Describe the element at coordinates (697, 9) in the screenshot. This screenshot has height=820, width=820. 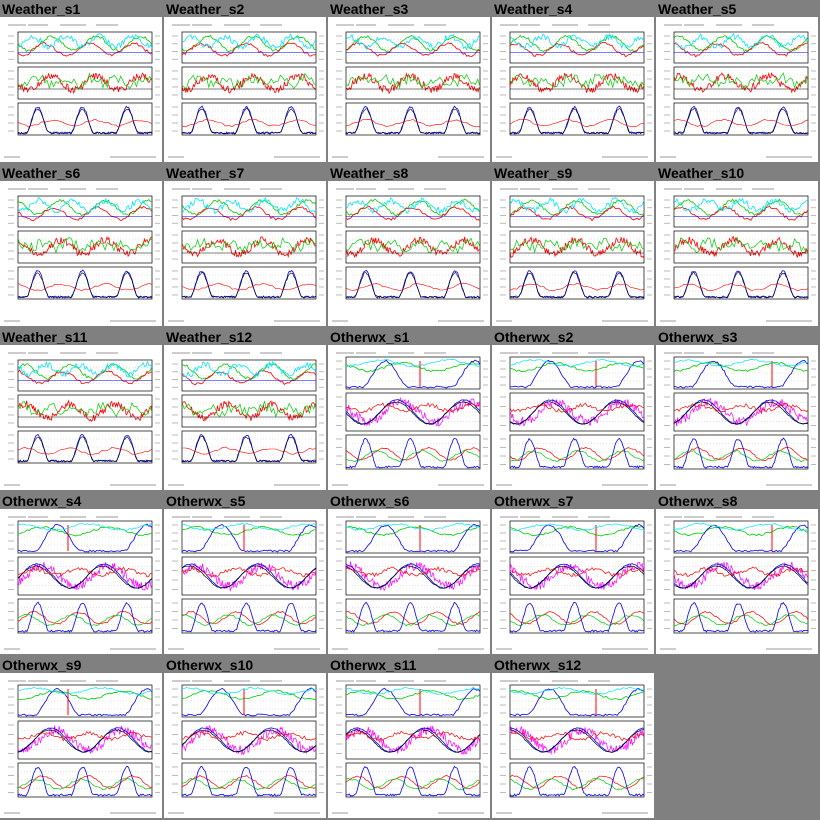
I see `thumbnail-title: Weather_s5` at that location.